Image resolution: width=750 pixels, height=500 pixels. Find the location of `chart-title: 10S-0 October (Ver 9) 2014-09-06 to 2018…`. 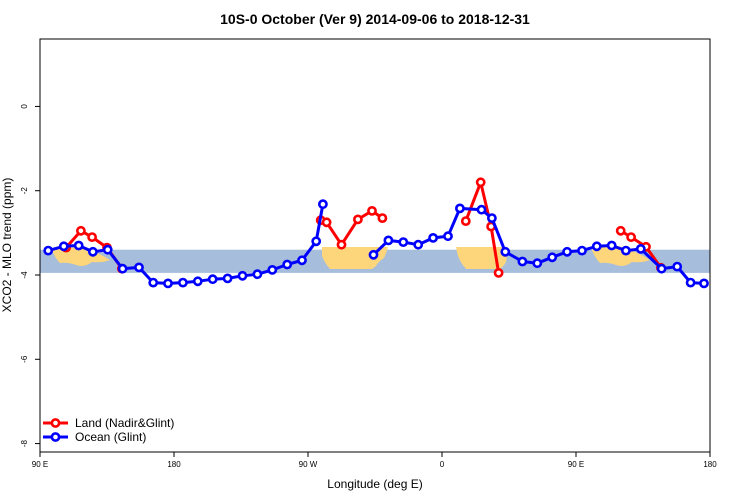

chart-title: 10S-0 October (Ver 9) 2014-09-06 to 2018… is located at coordinates (375, 19).